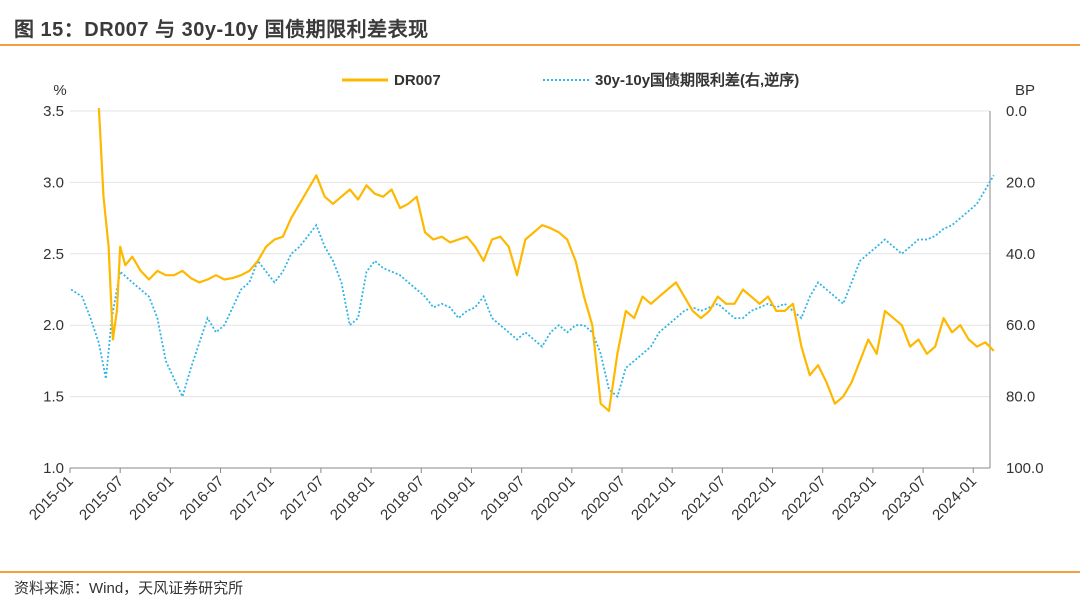 The image size is (1080, 609). Describe the element at coordinates (53, 111) in the screenshot. I see `y-left-tick-label: 3.5` at that location.